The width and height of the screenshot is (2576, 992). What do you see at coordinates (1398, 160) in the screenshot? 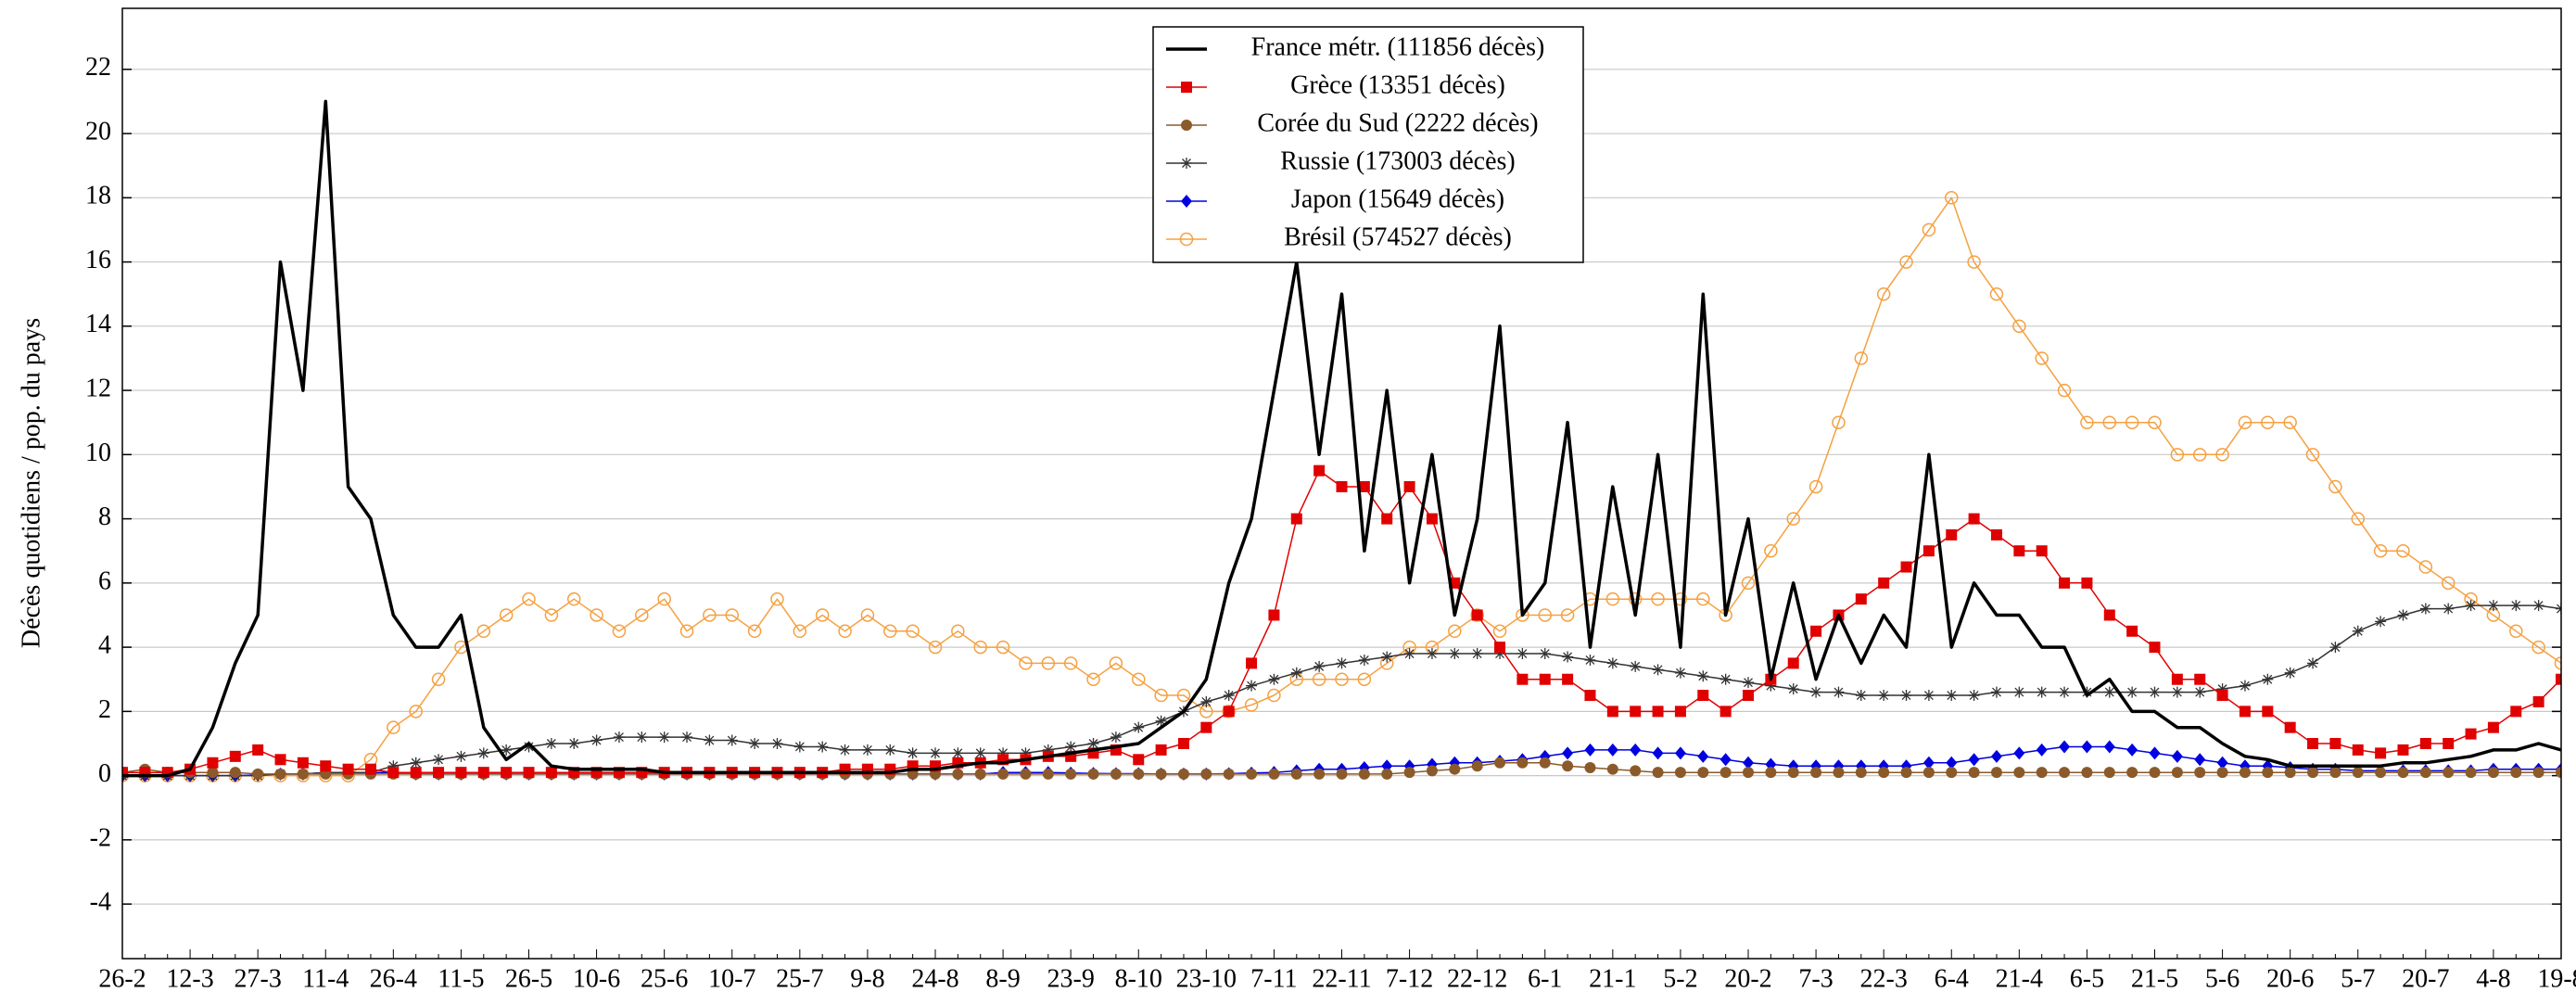
I see `legend-label: Russie (173003 décès)` at bounding box center [1398, 160].